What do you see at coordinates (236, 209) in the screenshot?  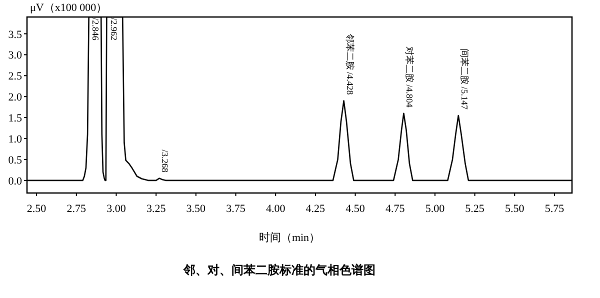 I see `x-tick-label: 3.75` at bounding box center [236, 209].